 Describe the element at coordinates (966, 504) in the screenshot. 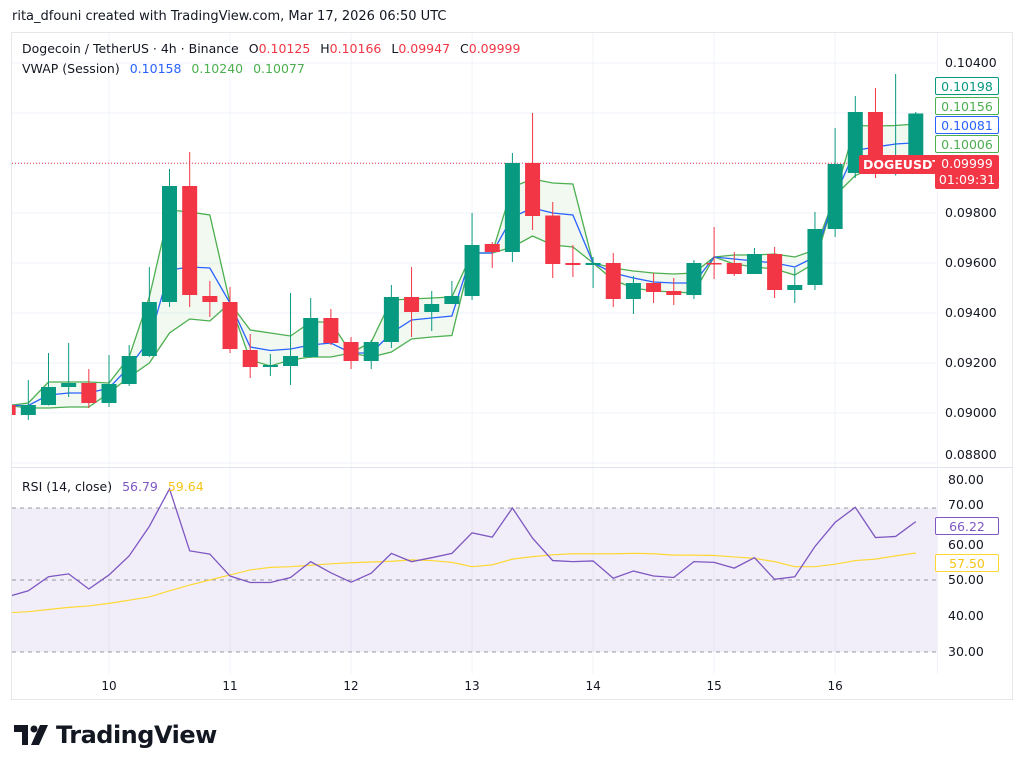

I see `rsi-tick-label: 70.00` at that location.